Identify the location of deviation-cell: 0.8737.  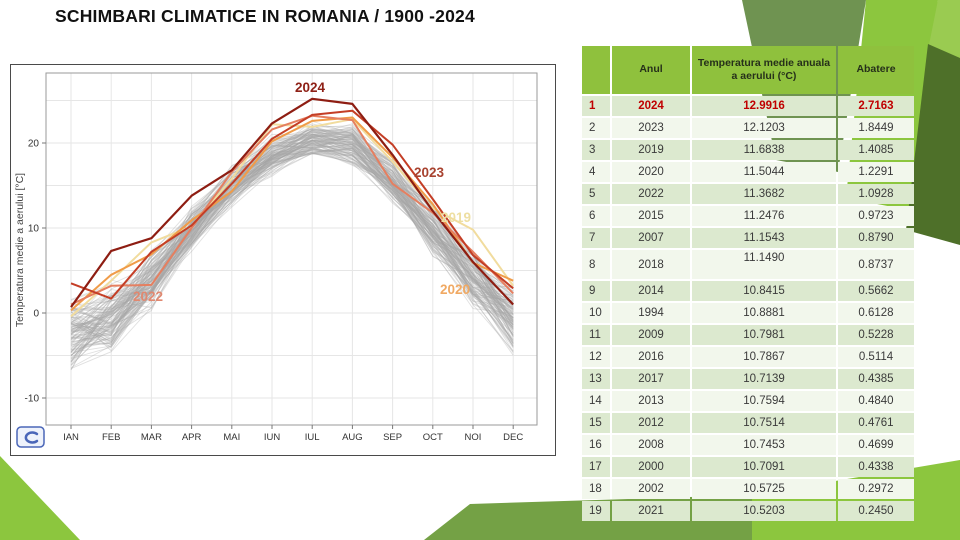
(876, 264).